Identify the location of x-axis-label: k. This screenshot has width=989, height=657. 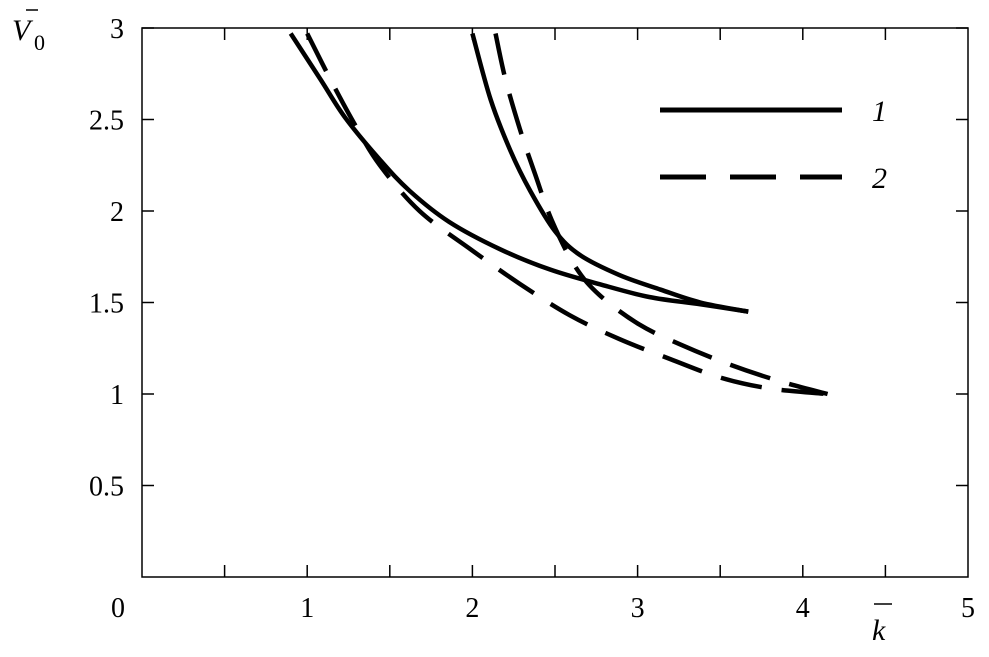
(882, 625).